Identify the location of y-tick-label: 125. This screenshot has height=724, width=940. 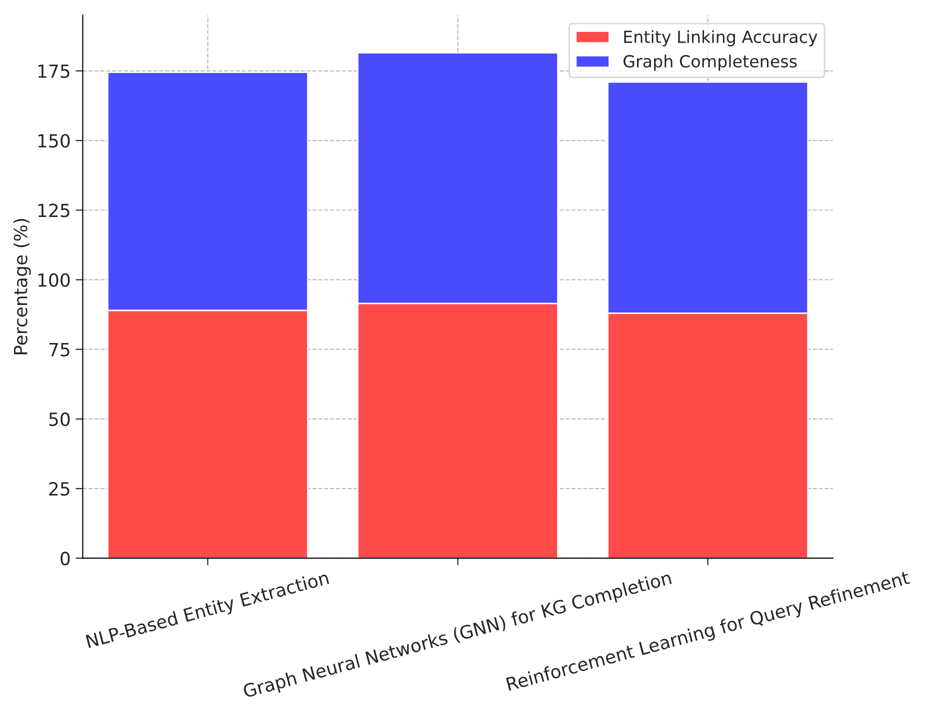
(54, 211).